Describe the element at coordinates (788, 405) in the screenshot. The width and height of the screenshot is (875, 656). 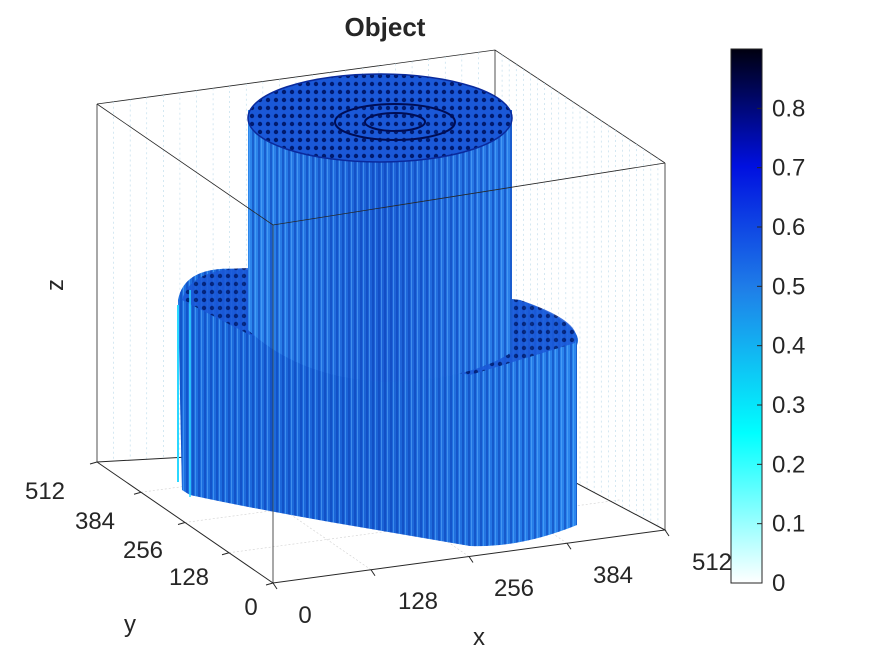
I see `colorbar-tick-label: 0.3` at that location.